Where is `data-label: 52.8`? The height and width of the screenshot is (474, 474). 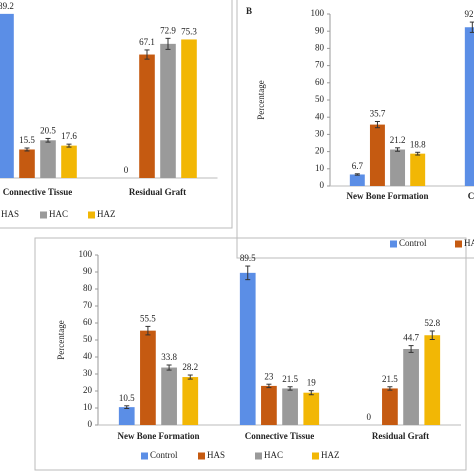
data-label: 52.8 is located at coordinates (432, 323).